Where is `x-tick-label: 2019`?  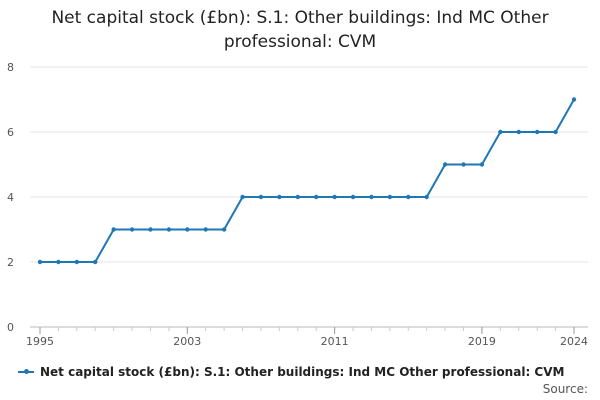
x-tick-label: 2019 is located at coordinates (482, 341).